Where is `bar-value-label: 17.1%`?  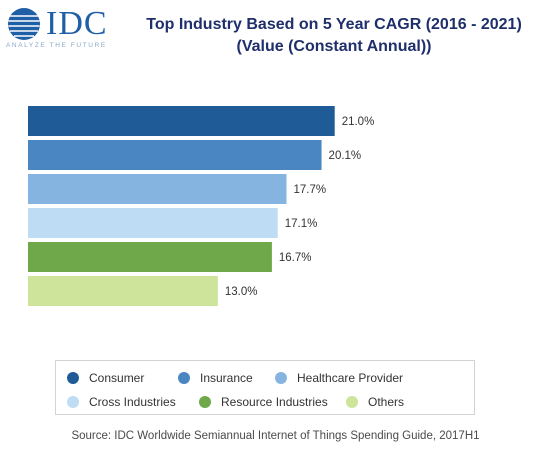 bar-value-label: 17.1% is located at coordinates (301, 224).